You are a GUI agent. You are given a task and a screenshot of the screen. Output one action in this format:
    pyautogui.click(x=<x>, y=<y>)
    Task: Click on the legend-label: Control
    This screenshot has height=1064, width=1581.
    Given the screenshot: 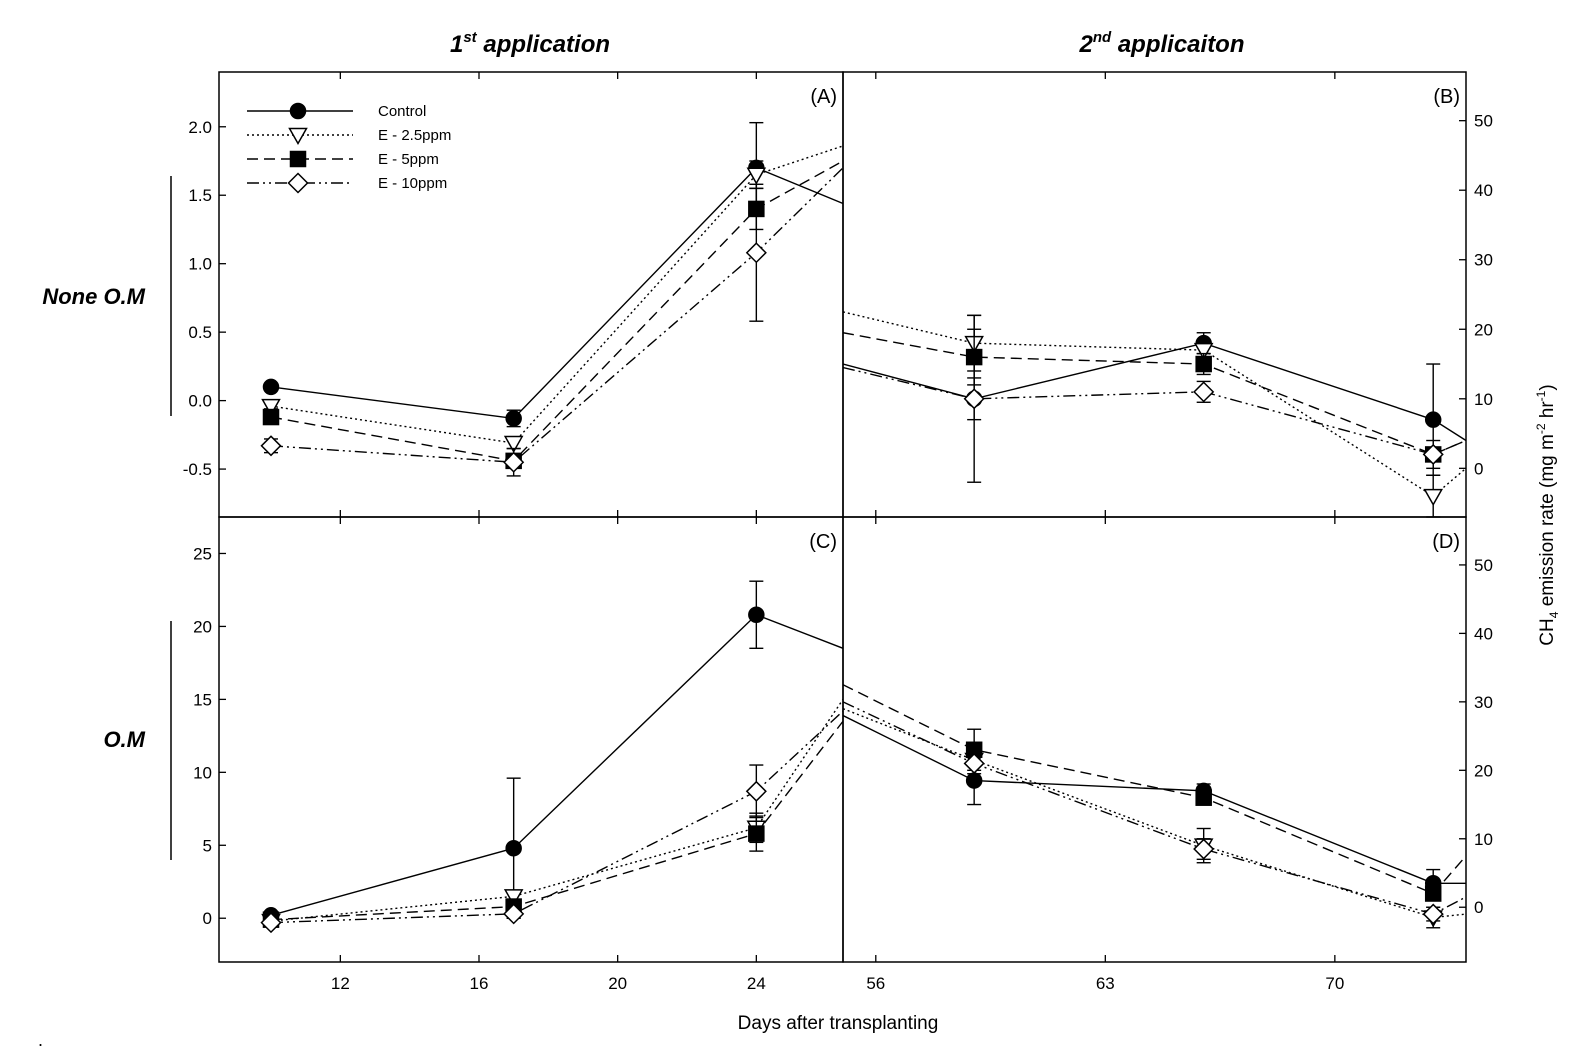 What is the action you would take?
    pyautogui.click(x=402, y=111)
    